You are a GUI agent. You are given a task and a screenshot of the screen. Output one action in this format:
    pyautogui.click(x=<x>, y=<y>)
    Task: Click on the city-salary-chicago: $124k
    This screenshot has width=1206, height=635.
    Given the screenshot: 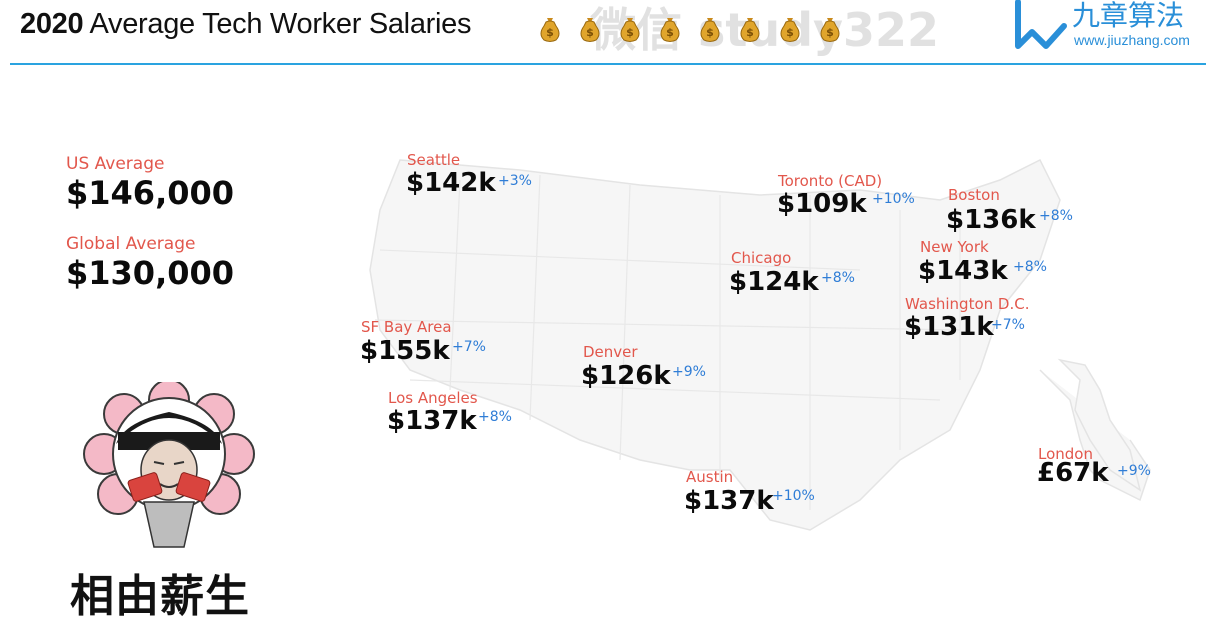 What is the action you would take?
    pyautogui.click(x=774, y=282)
    